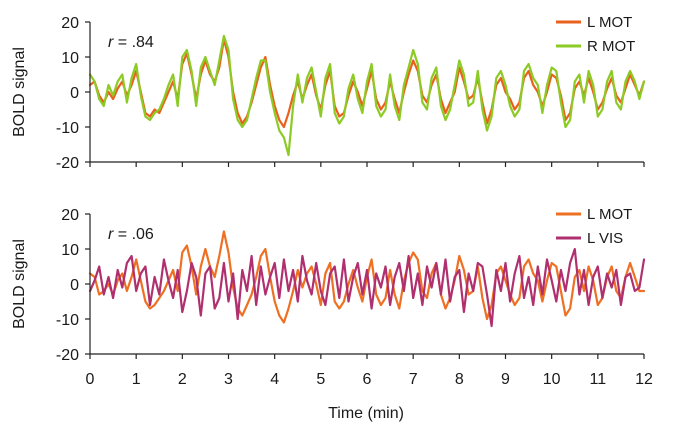 This screenshot has height=431, width=680. What do you see at coordinates (131, 42) in the screenshot?
I see `correlation-annotation: r = .84` at bounding box center [131, 42].